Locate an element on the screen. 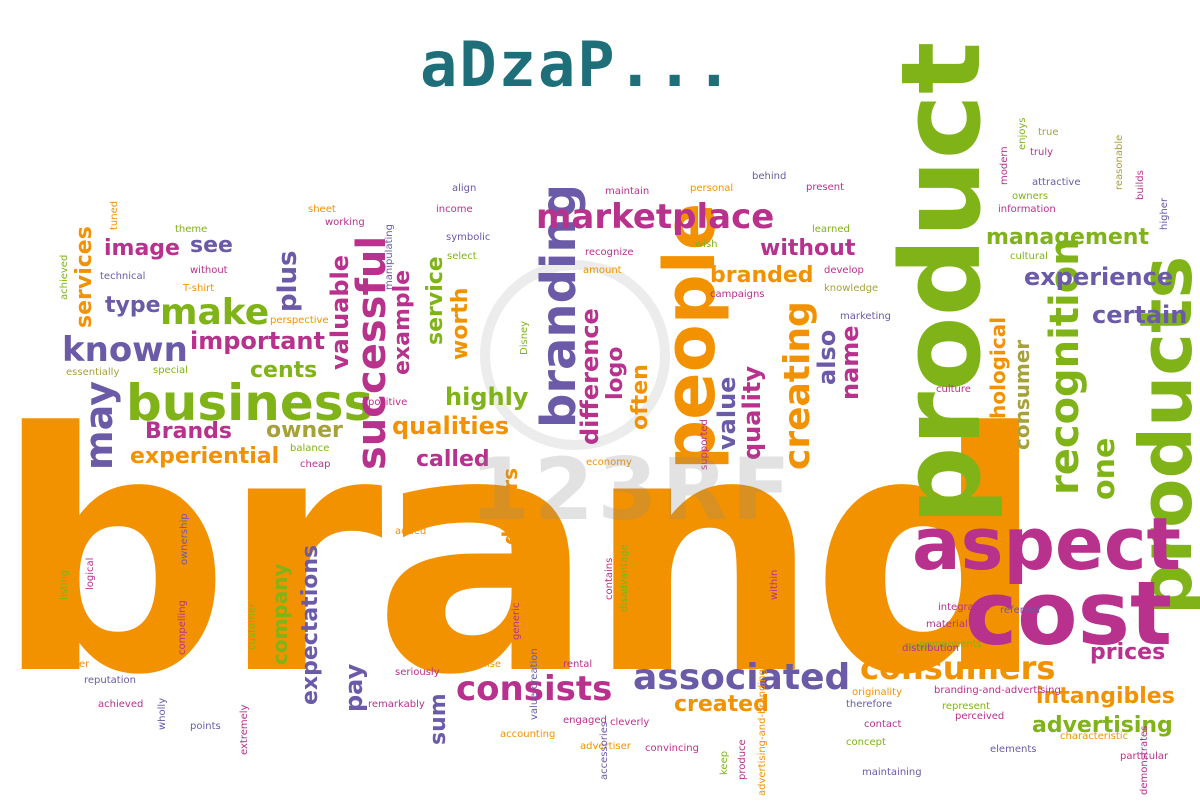 The height and width of the screenshot is (801, 1200). word-type: type is located at coordinates (133, 305).